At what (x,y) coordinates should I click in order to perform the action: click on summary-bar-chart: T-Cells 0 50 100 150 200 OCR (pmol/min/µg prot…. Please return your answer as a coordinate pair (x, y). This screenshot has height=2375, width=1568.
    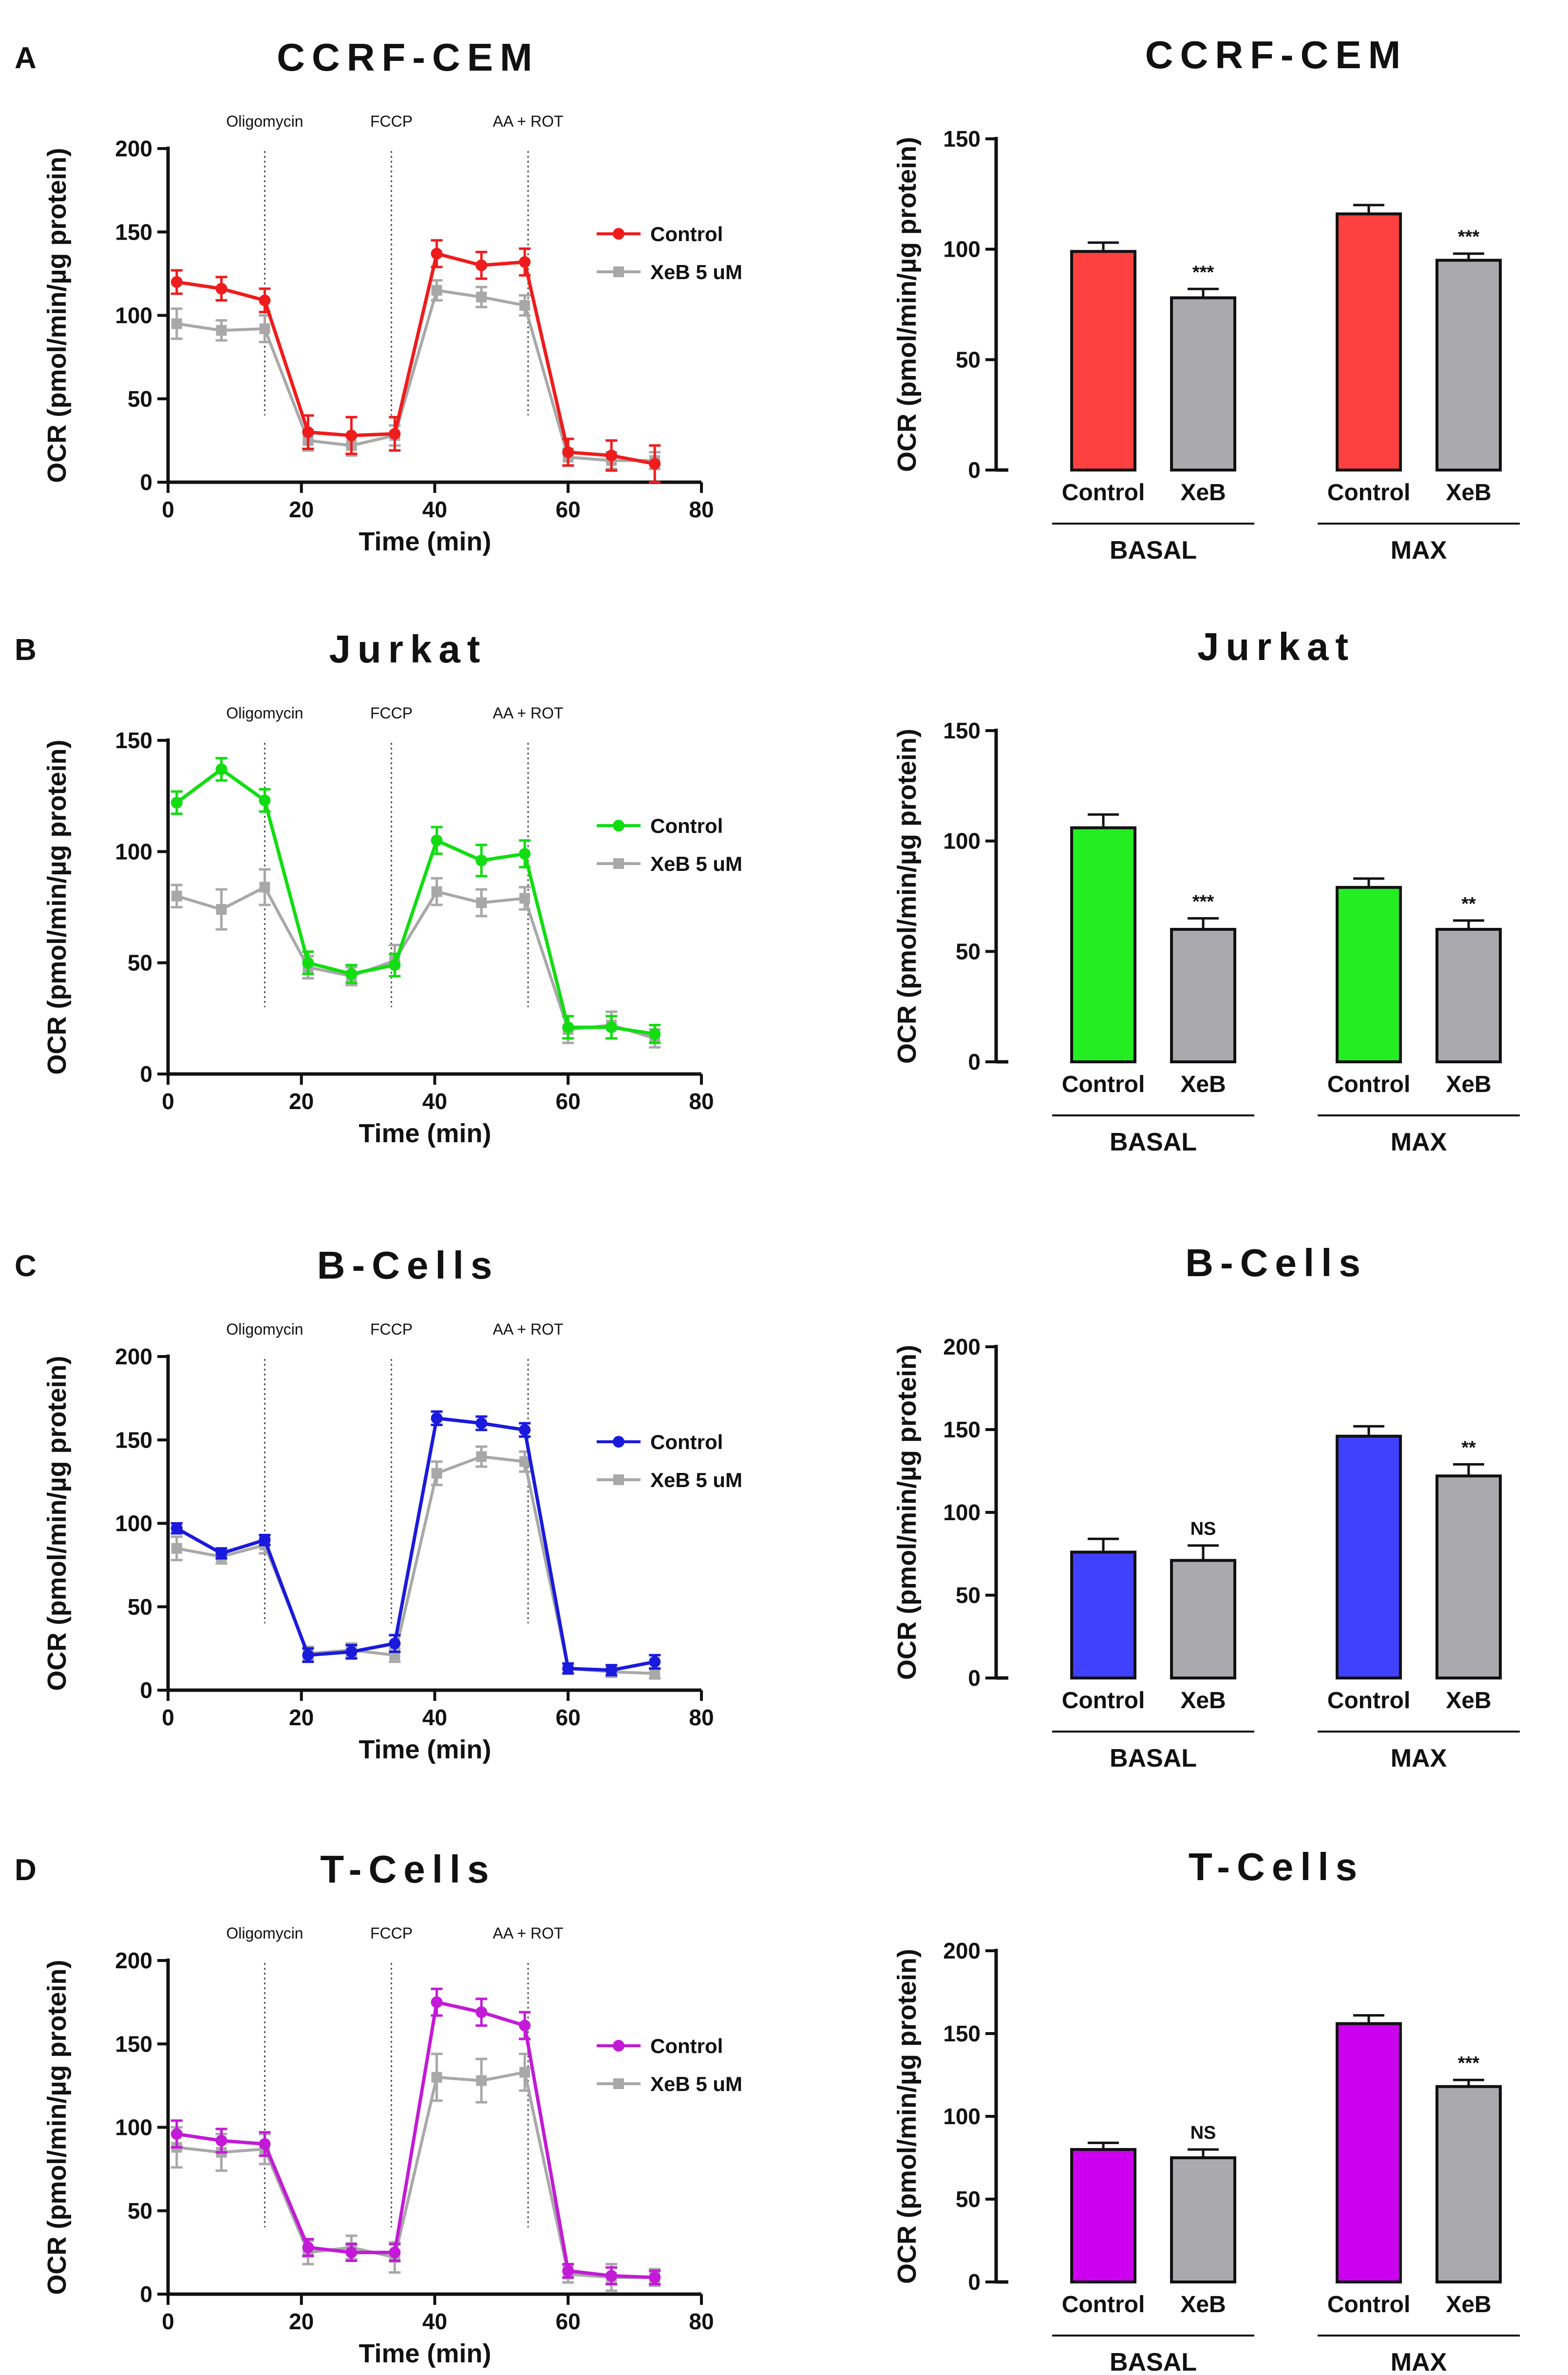
    Looking at the image, I should click on (1206, 2110).